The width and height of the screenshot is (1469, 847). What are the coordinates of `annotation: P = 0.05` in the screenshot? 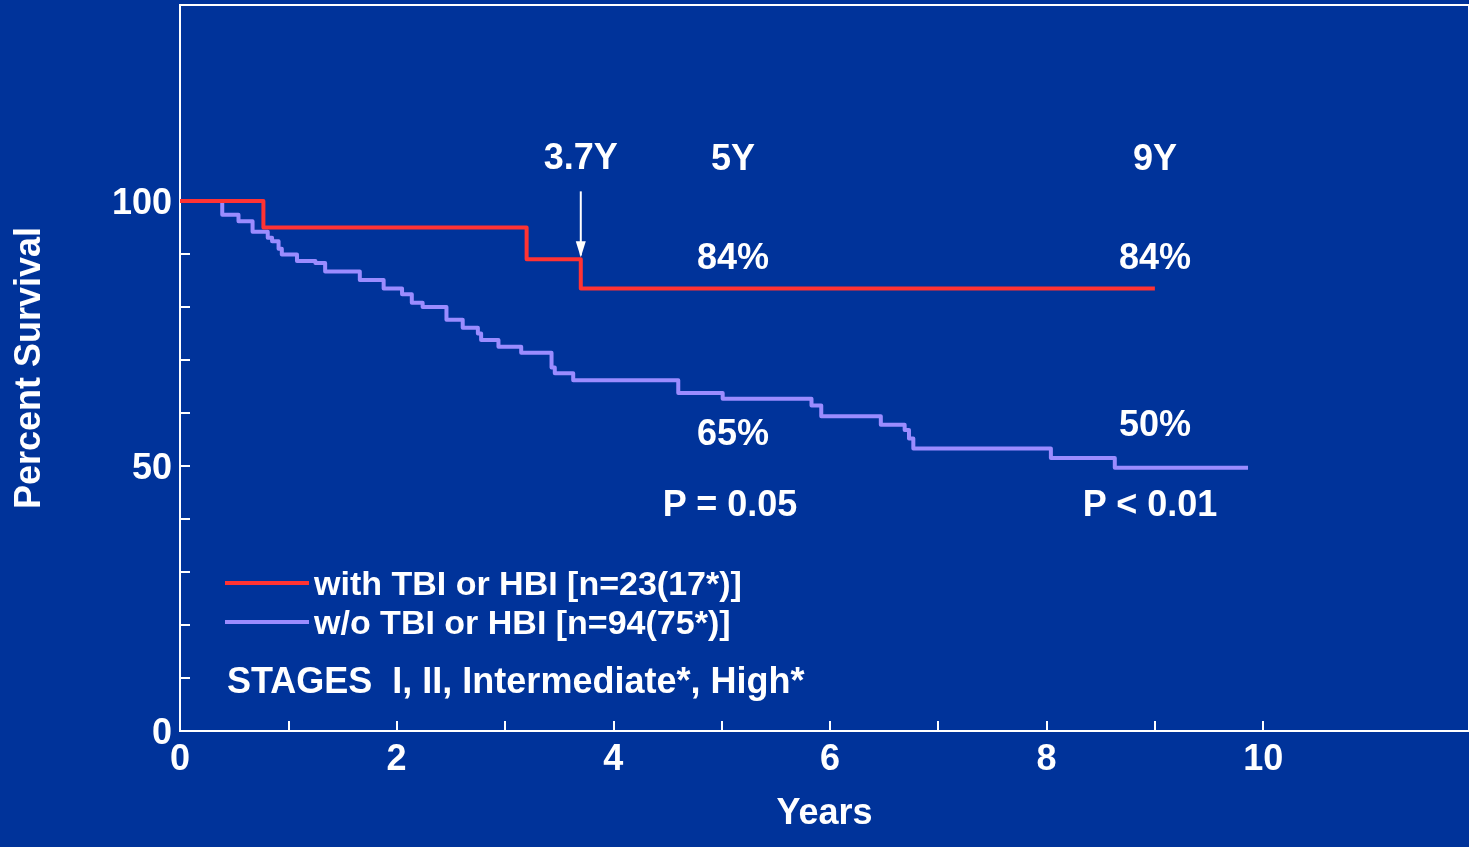 It's located at (730, 503).